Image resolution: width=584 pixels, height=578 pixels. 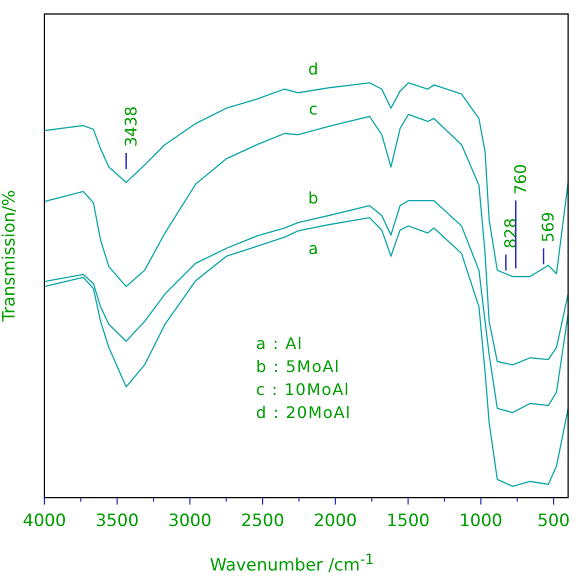 I want to click on x-tick-label: 2000, so click(x=335, y=521).